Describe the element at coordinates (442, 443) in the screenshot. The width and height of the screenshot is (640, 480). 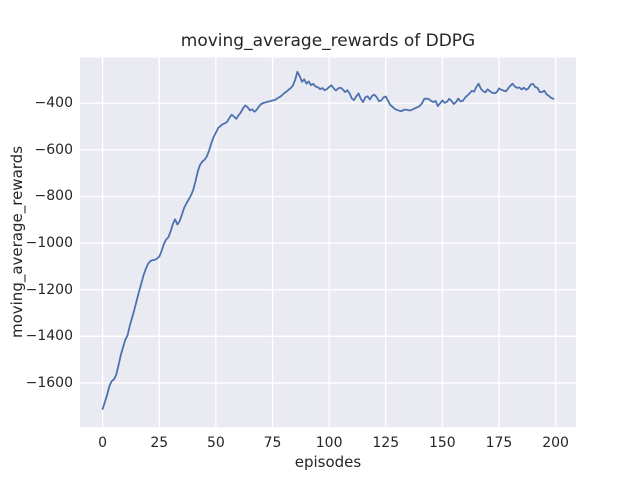
I see `x-tick-label: 150` at that location.